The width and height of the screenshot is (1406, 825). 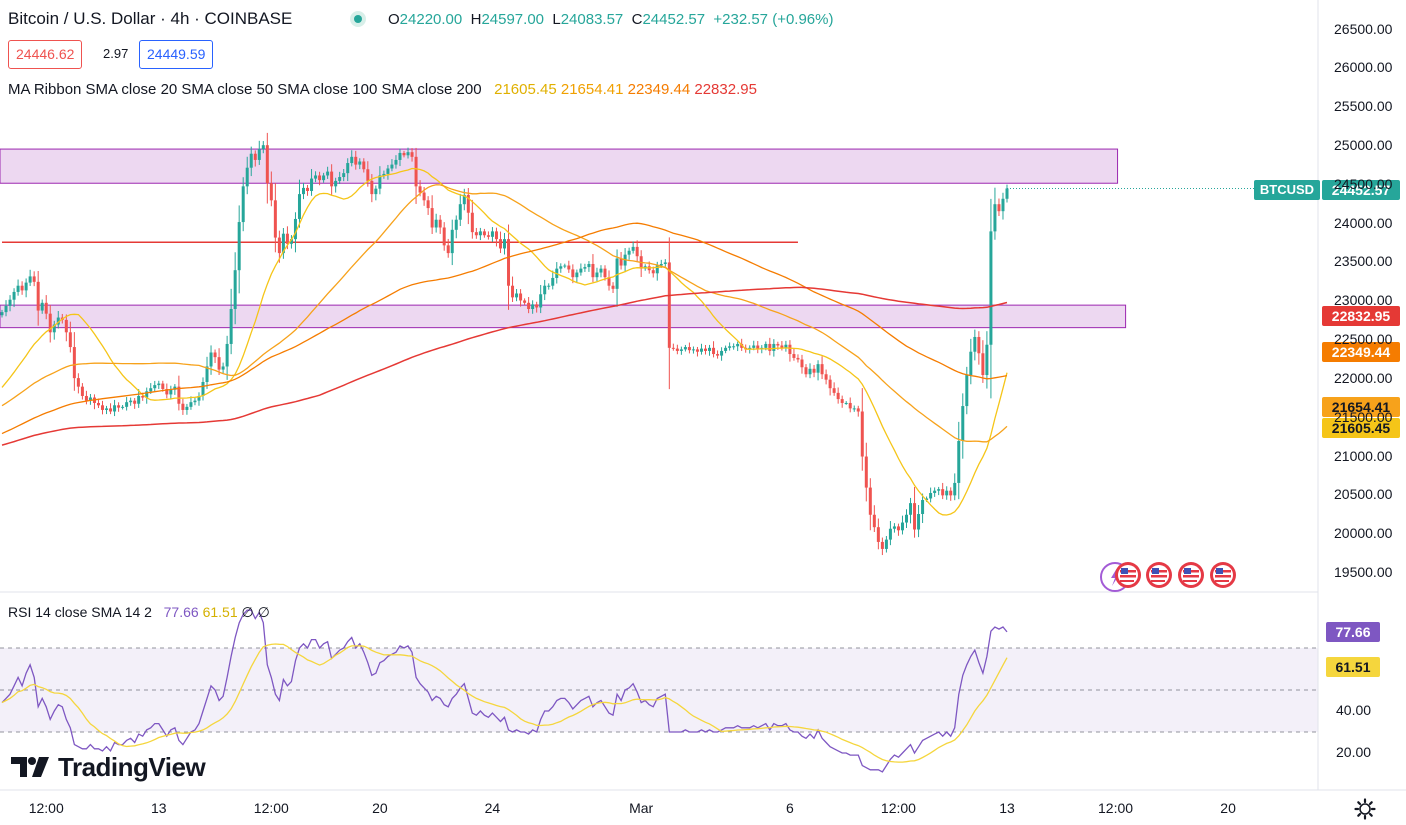 I want to click on time-tick-label: 13, so click(x=1007, y=808).